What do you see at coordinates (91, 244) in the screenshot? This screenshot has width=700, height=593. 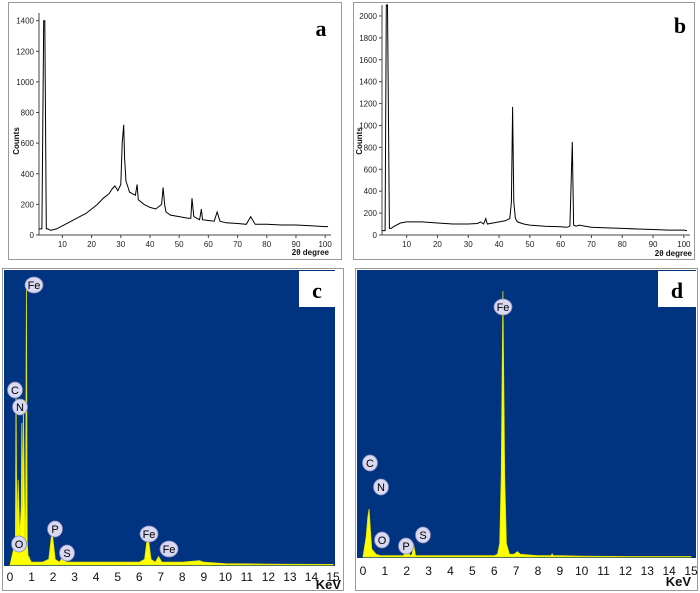 I see `x-tick-label: 20` at bounding box center [91, 244].